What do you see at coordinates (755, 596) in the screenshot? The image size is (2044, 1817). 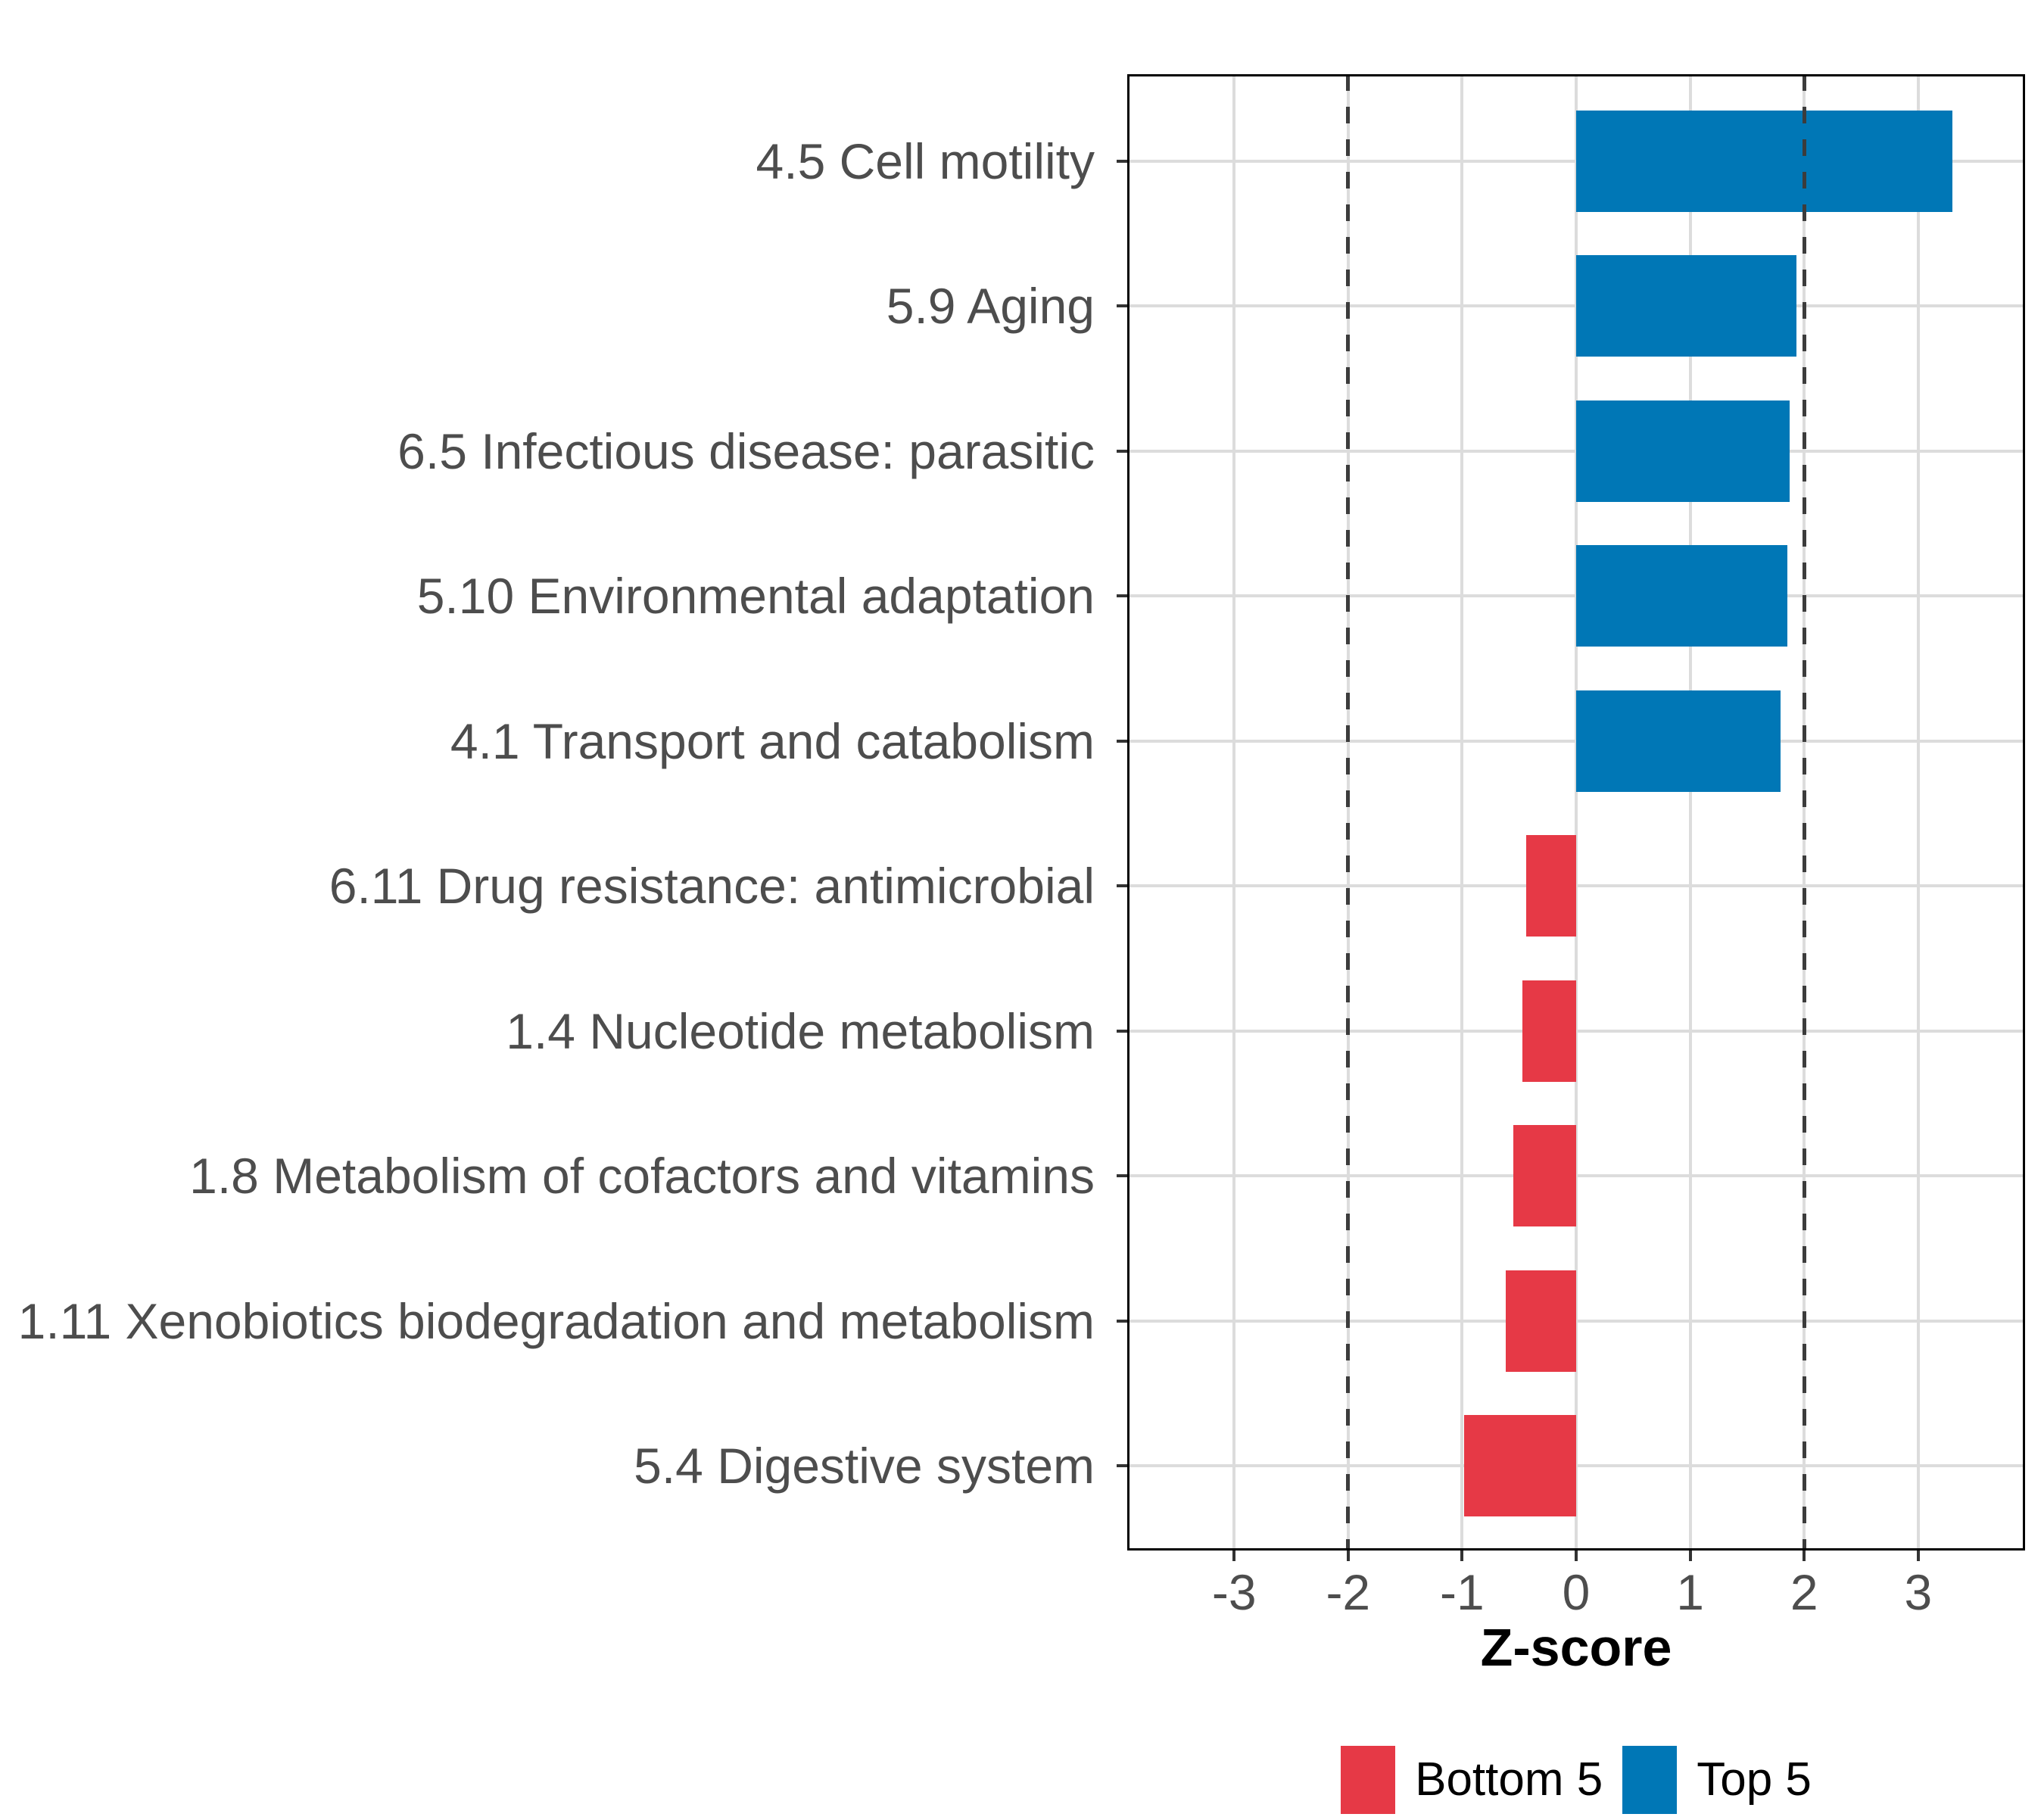 I see `category-label-5-10-environmental-adaptation: 5.10 Environmental adaptation` at bounding box center [755, 596].